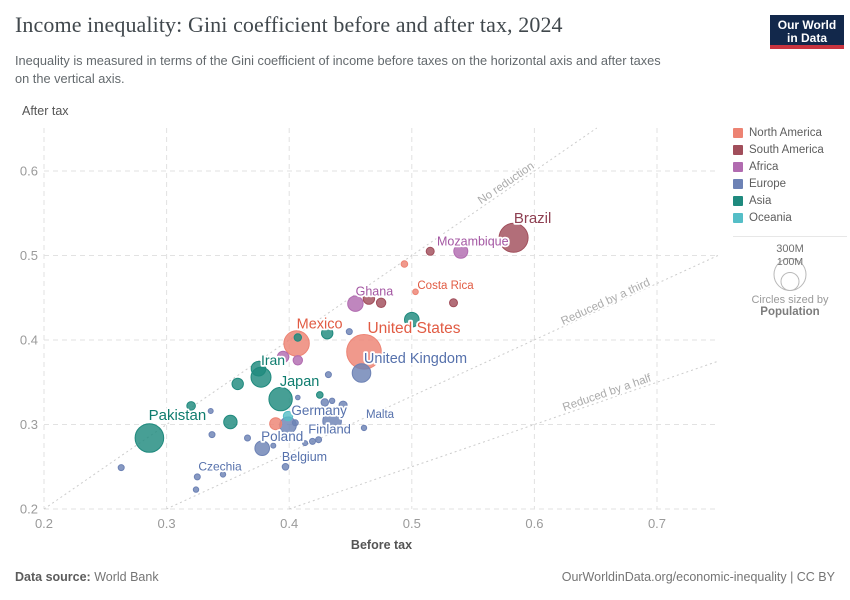 The width and height of the screenshot is (850, 600). Describe the element at coordinates (415, 359) in the screenshot. I see `country-label-united-kingdom: United Kingdom` at that location.